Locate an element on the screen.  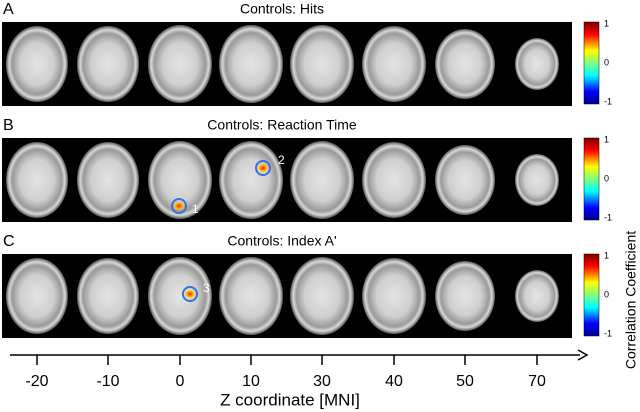
panel-title: Controls: Hits is located at coordinates (282, 9).